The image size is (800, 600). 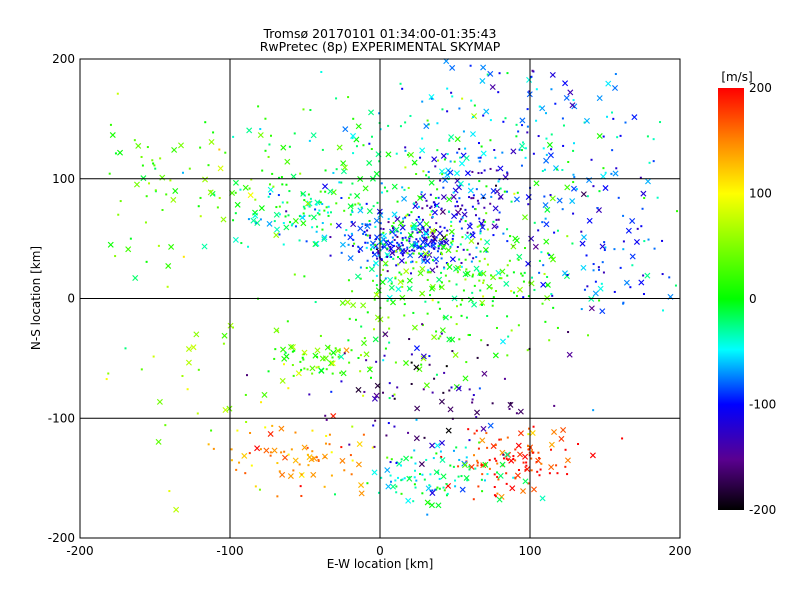 I want to click on y-tick-label: 200, so click(x=63, y=59).